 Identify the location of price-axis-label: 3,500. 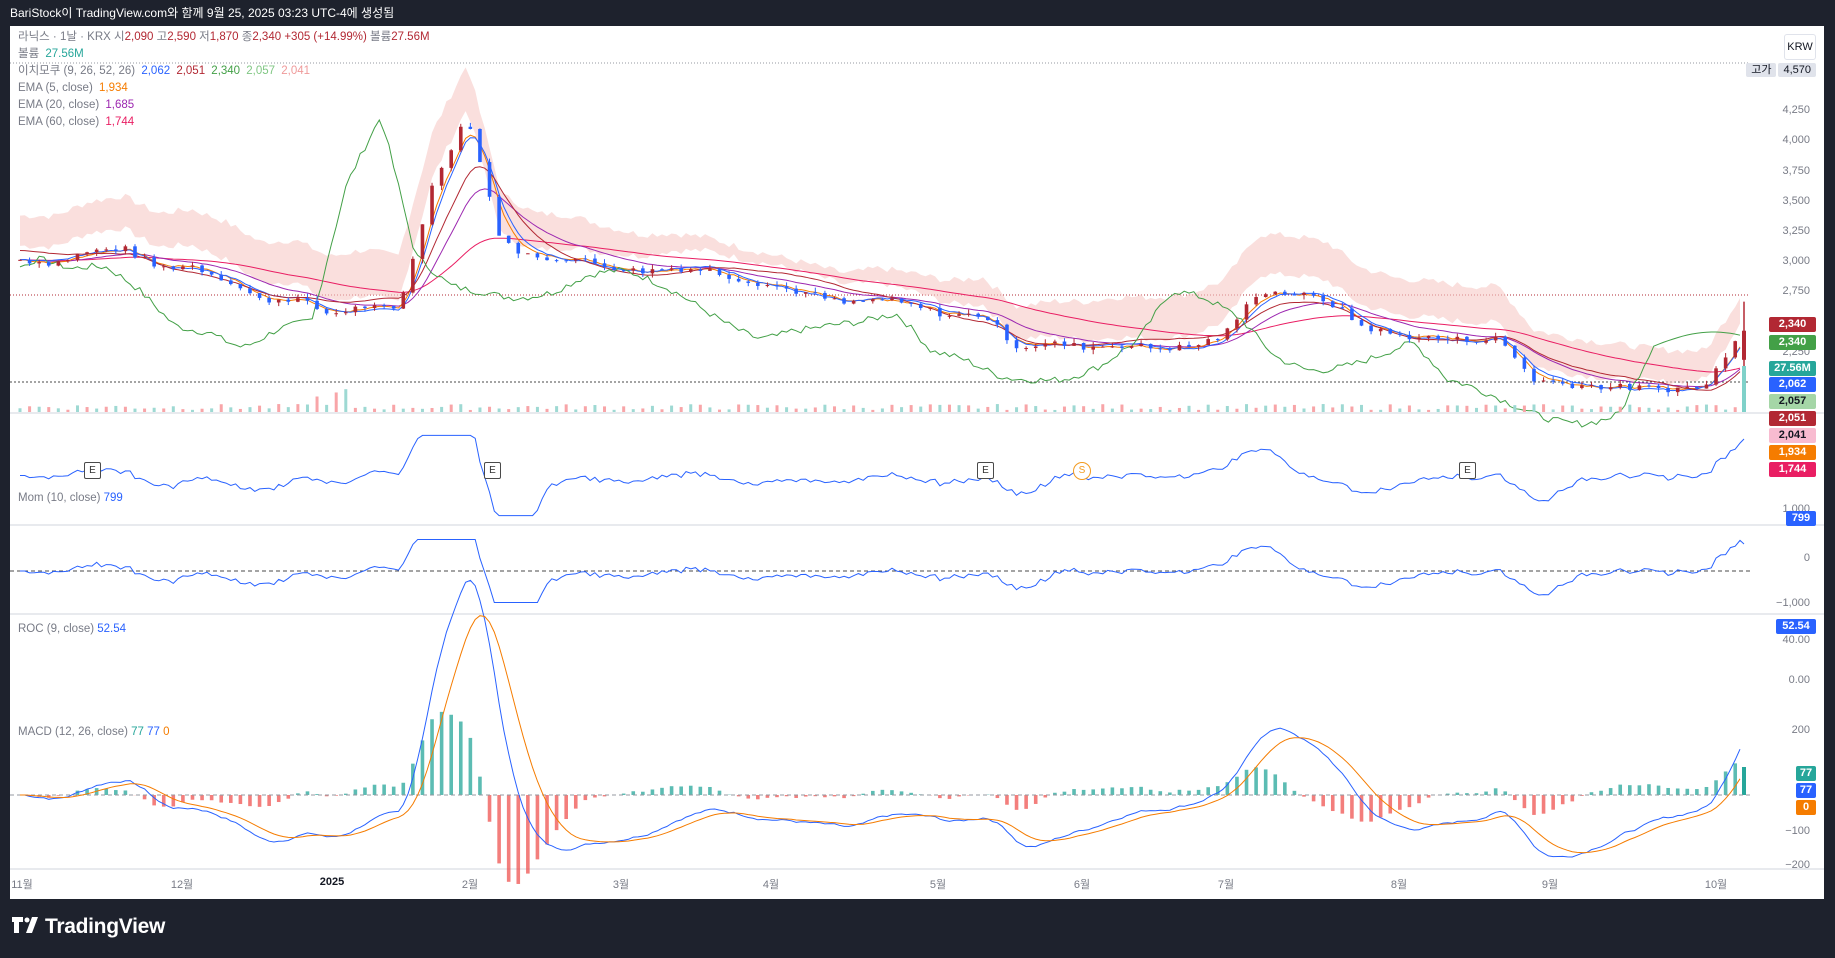
(1796, 201).